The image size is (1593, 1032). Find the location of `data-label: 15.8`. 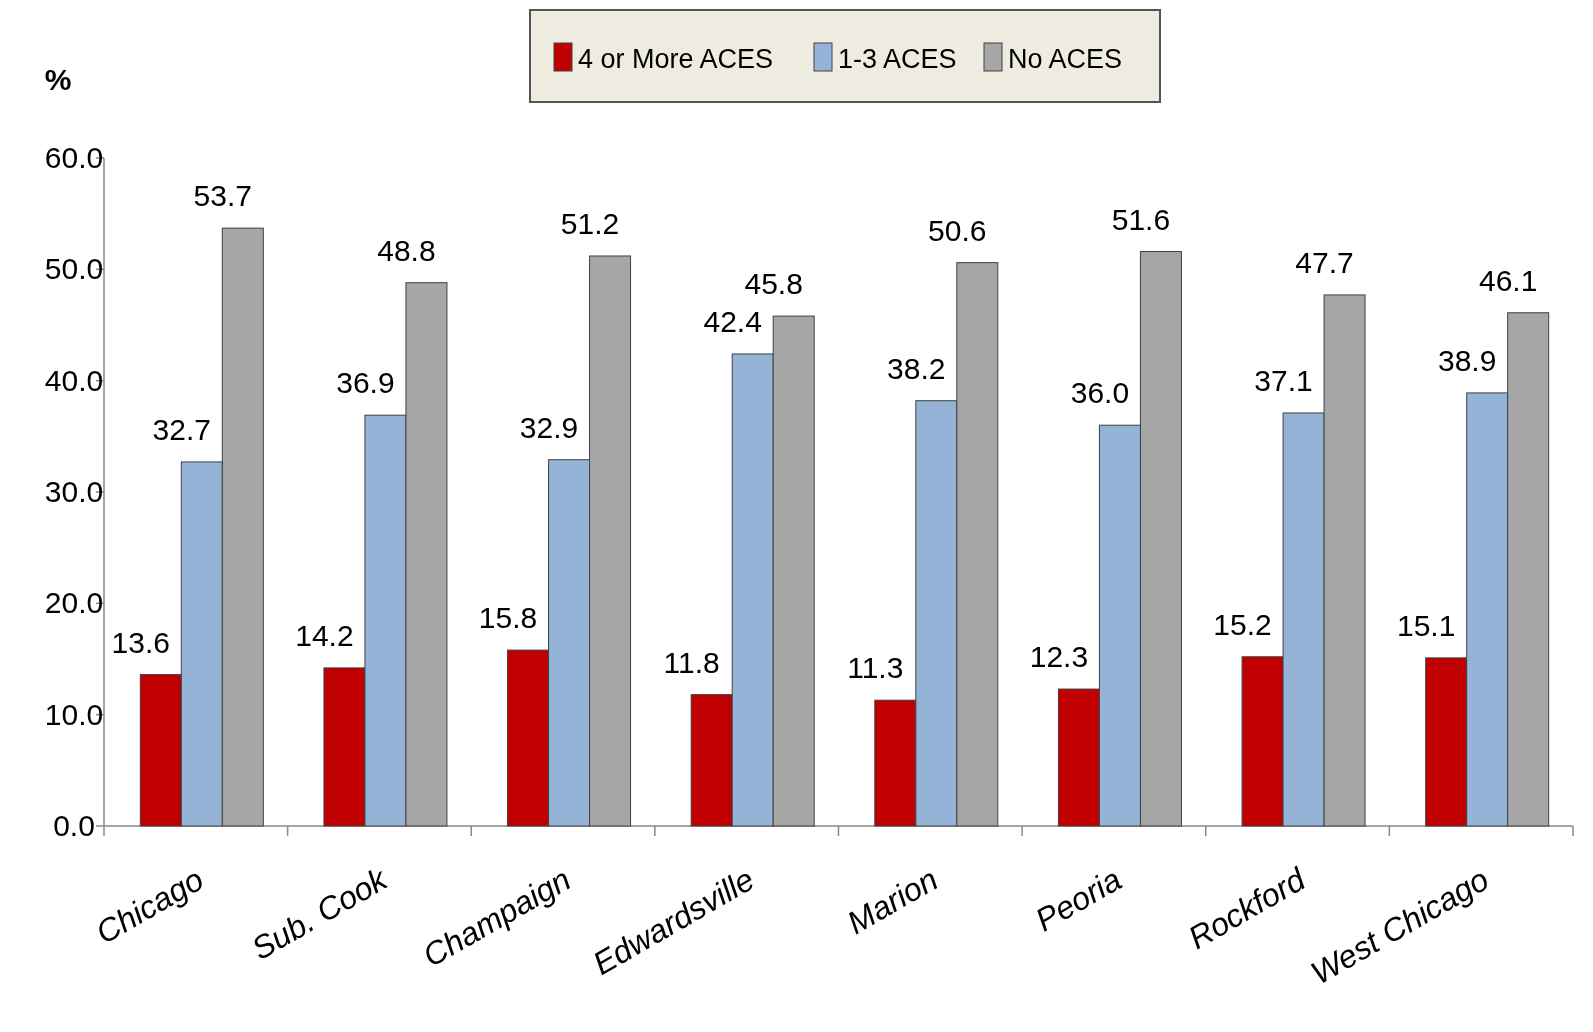

data-label: 15.8 is located at coordinates (508, 618).